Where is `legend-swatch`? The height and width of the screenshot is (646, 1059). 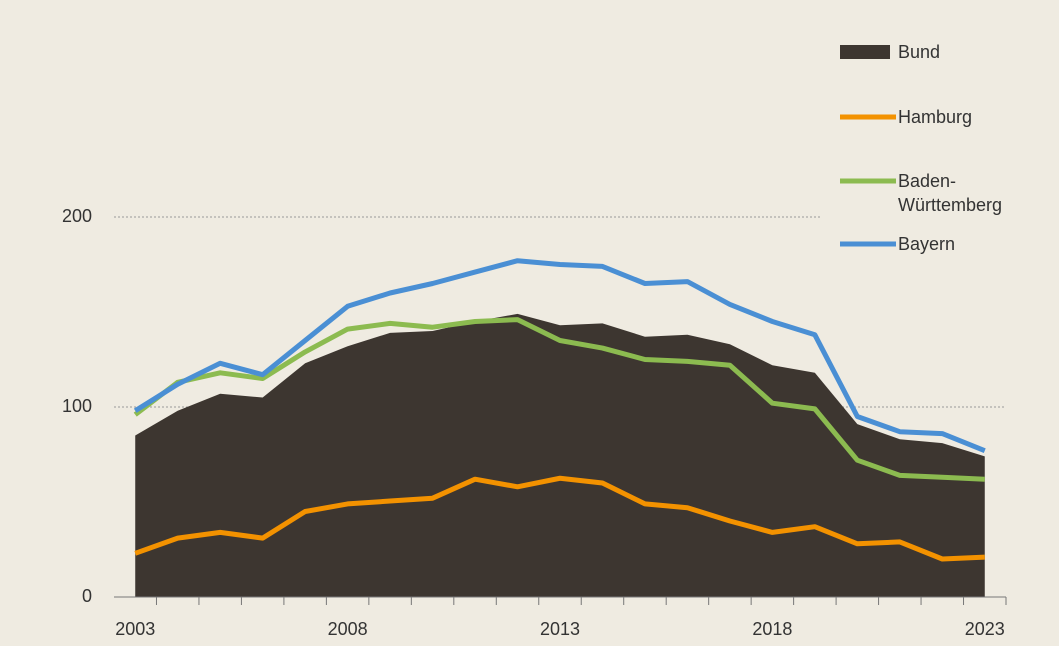
legend-swatch is located at coordinates (865, 52).